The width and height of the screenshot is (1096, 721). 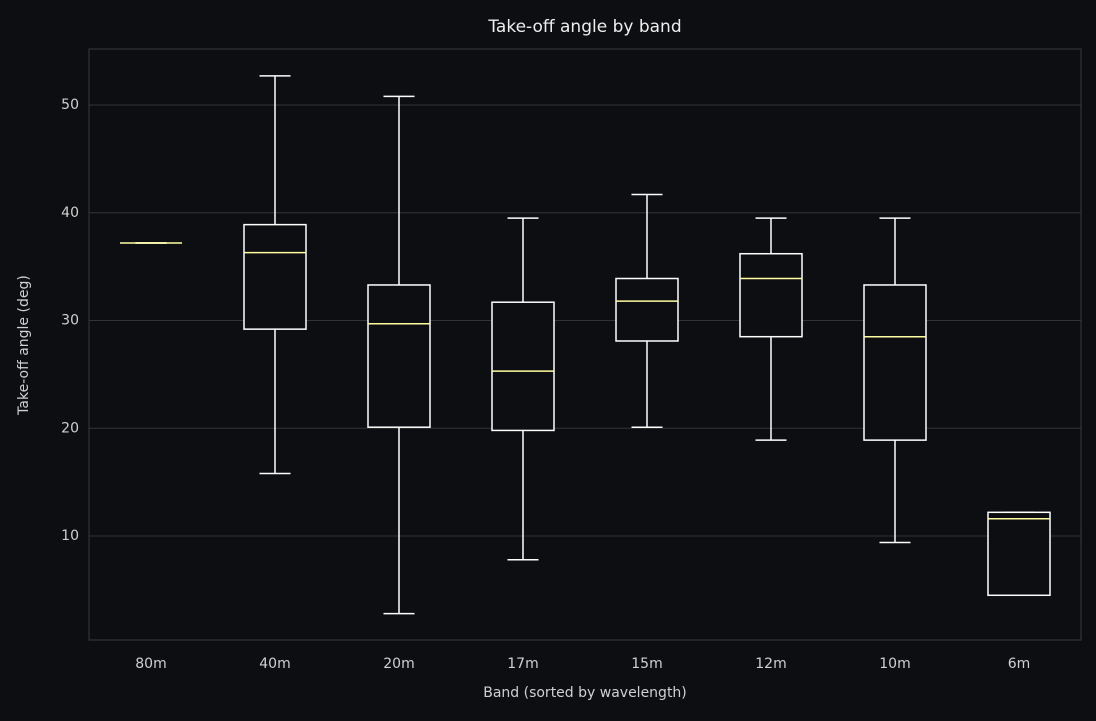 I want to click on x-tick-label: 15m, so click(x=646, y=664).